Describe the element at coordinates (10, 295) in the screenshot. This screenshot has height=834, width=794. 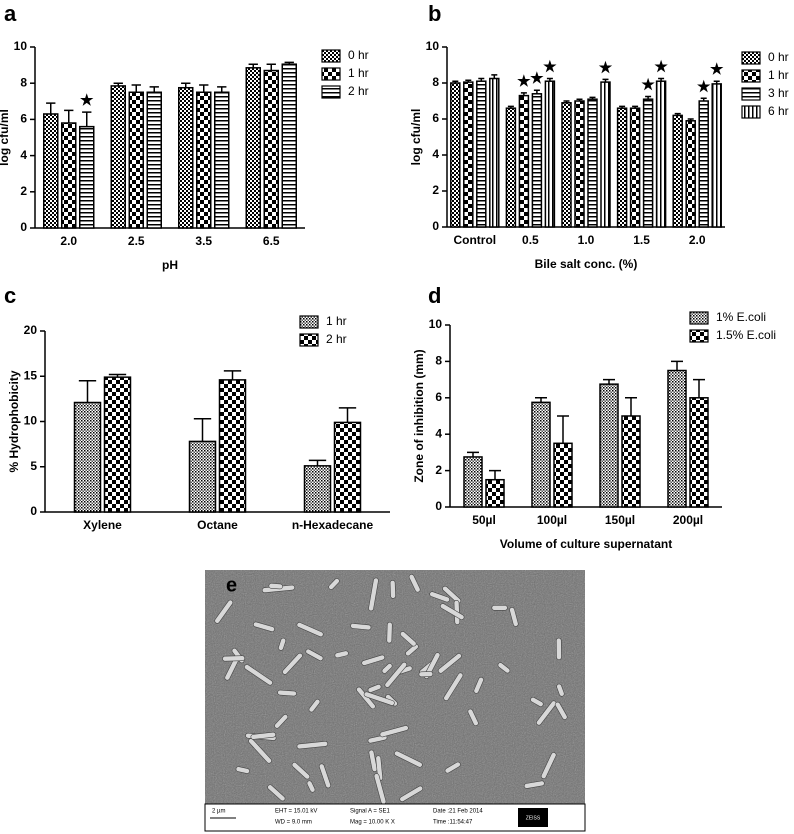
I see `panel-label: c` at that location.